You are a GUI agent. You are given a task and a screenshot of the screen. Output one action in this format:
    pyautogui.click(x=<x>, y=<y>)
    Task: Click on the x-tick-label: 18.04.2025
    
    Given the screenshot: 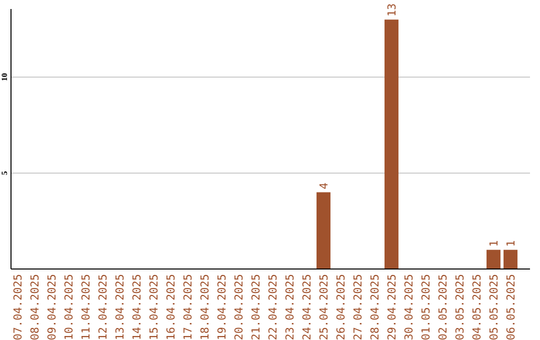 What is the action you would take?
    pyautogui.click(x=205, y=307)
    